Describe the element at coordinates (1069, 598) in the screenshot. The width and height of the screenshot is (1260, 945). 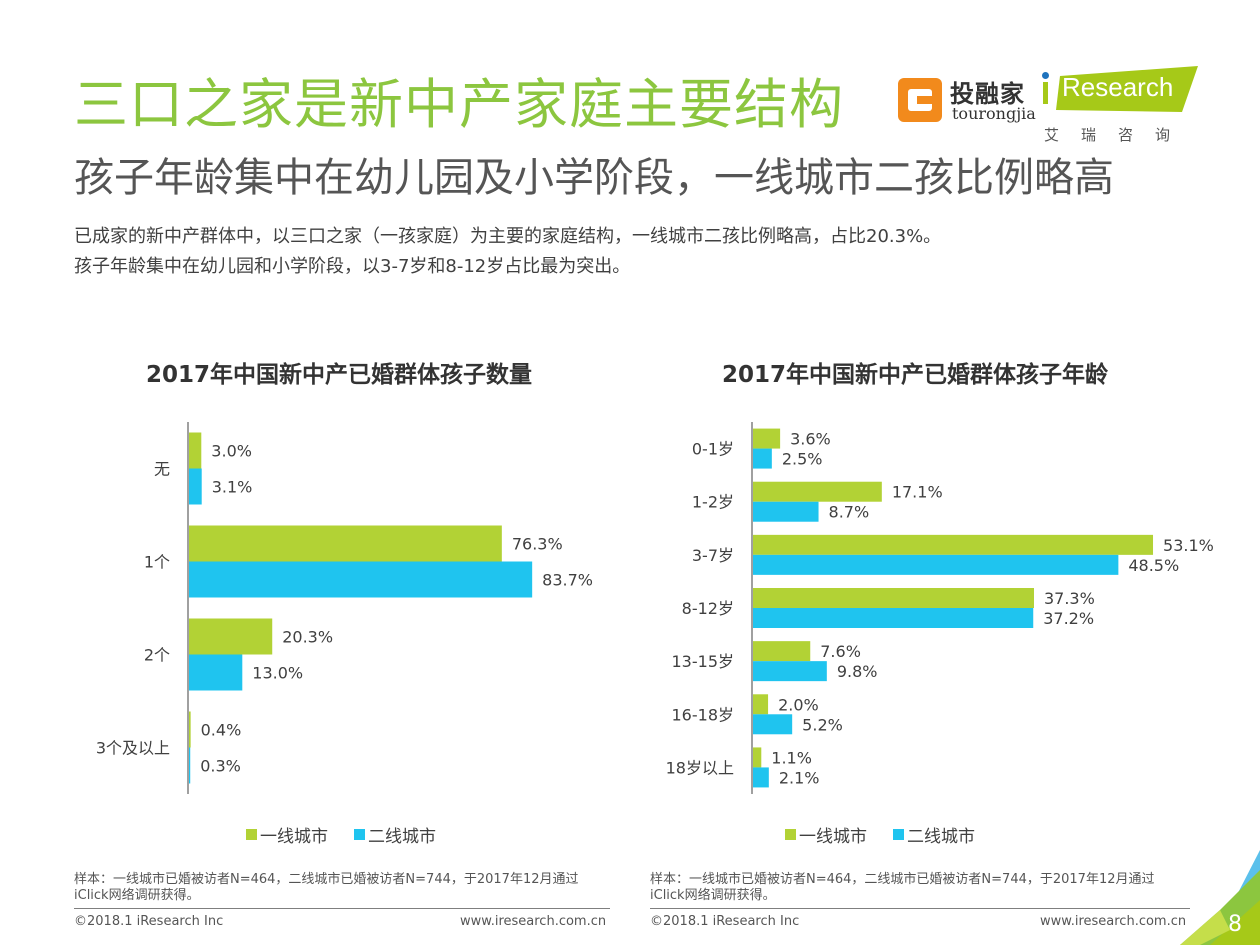
I see `data-label: 37.3%` at that location.